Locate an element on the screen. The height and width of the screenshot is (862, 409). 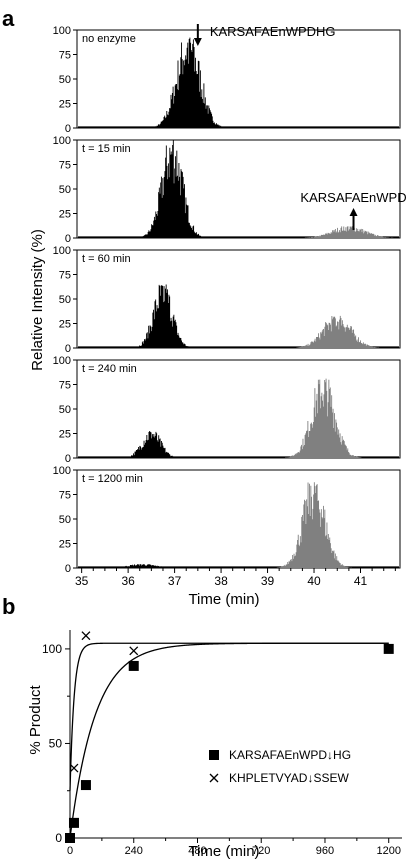
panel-b-x-axis-label: Time (min) is located at coordinates (223, 851).